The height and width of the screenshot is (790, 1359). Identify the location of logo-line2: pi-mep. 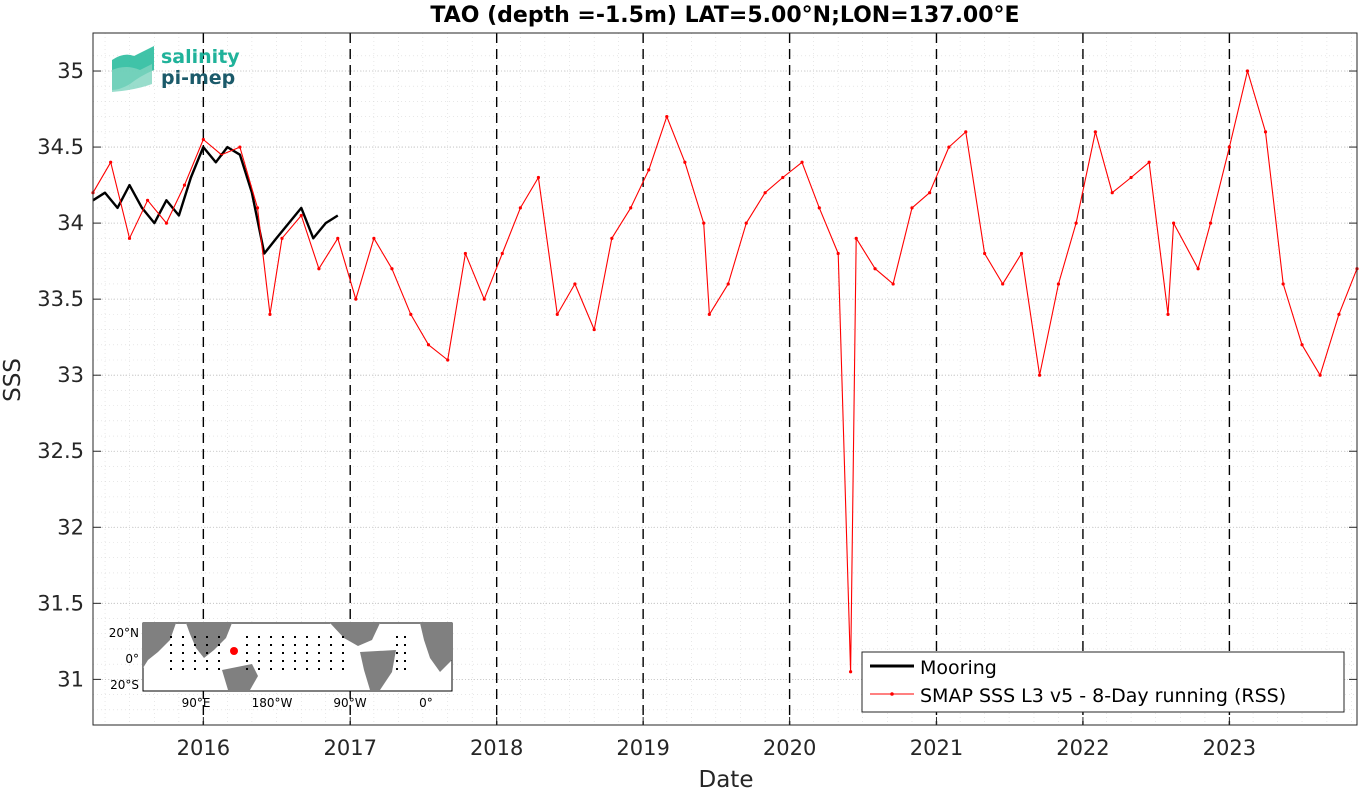
(198, 78).